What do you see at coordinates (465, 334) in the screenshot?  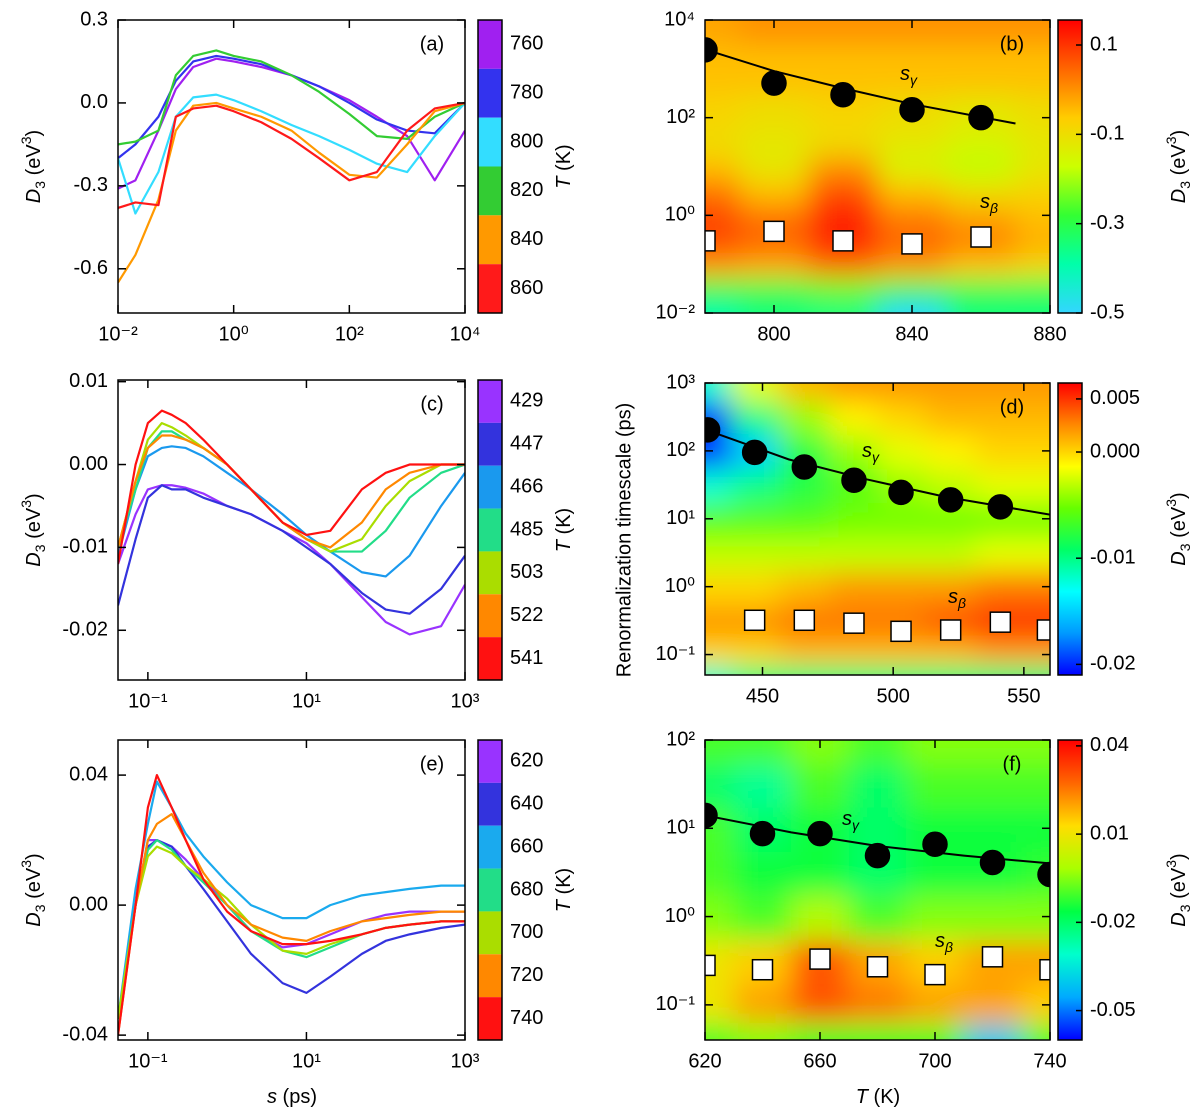 I see `x-tick-label: 10⁴` at bounding box center [465, 334].